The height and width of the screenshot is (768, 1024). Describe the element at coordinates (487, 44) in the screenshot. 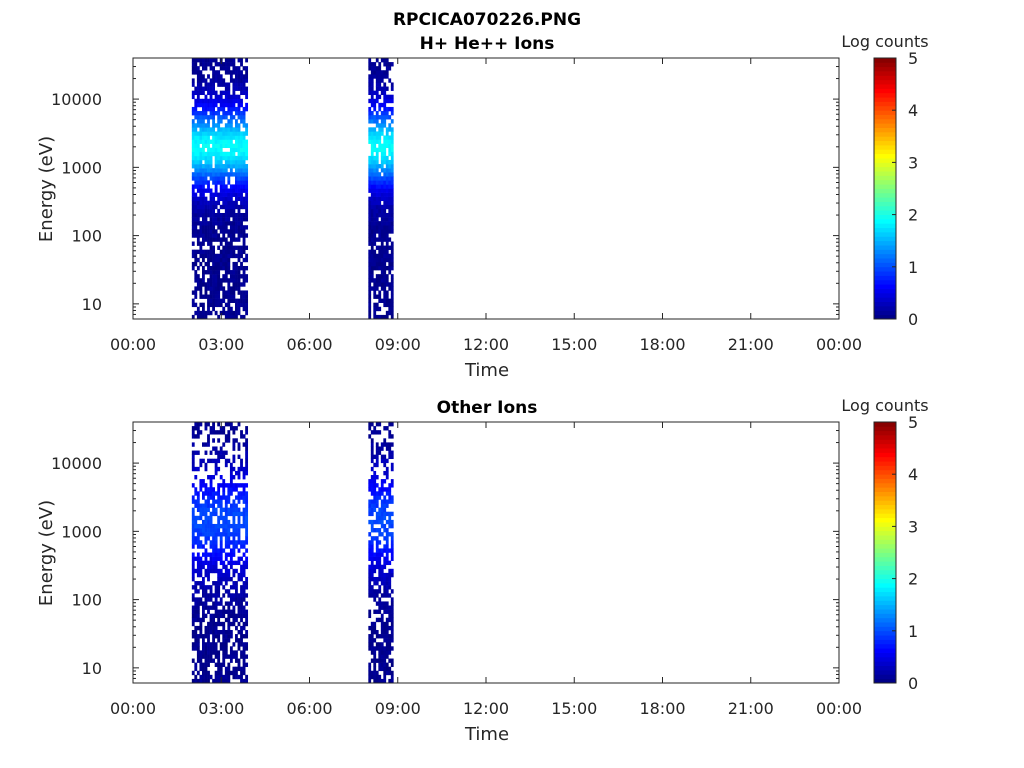

I see `panel-title: H+ He++ Ions` at that location.